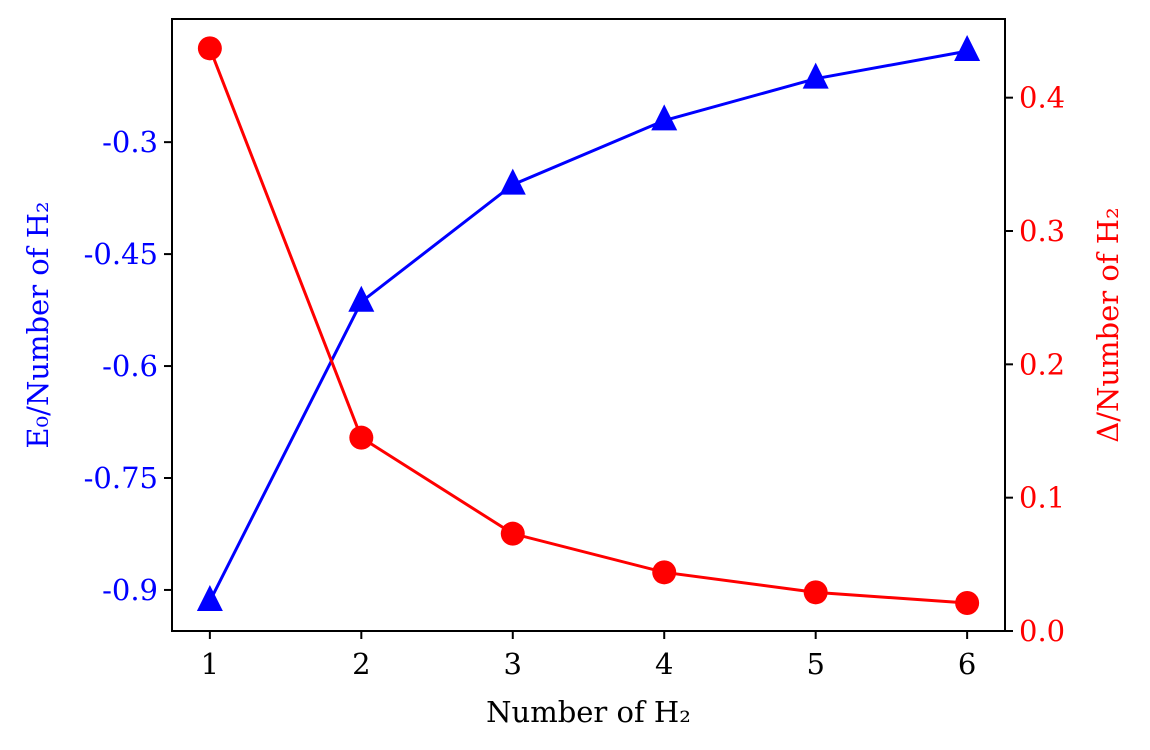 This screenshot has height=750, width=1150. I want to click on right-y-tick-label: 0.2, so click(1042, 364).